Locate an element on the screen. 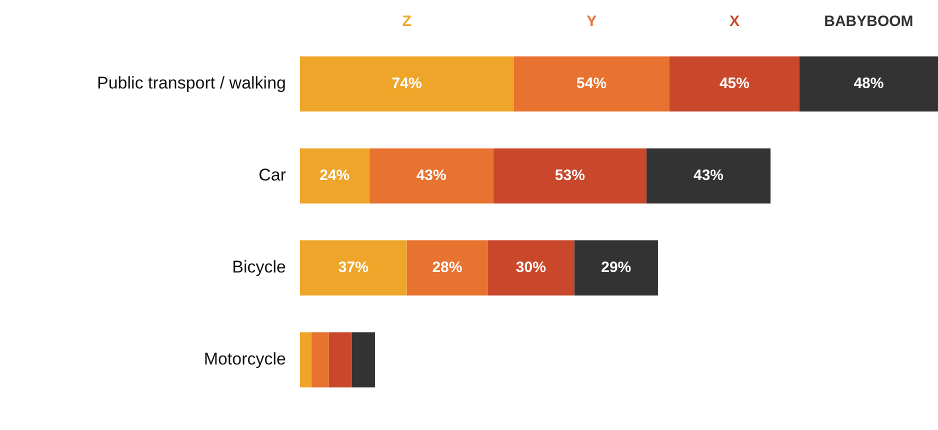 This screenshot has width=938, height=430. data-label: 53% is located at coordinates (569, 175).